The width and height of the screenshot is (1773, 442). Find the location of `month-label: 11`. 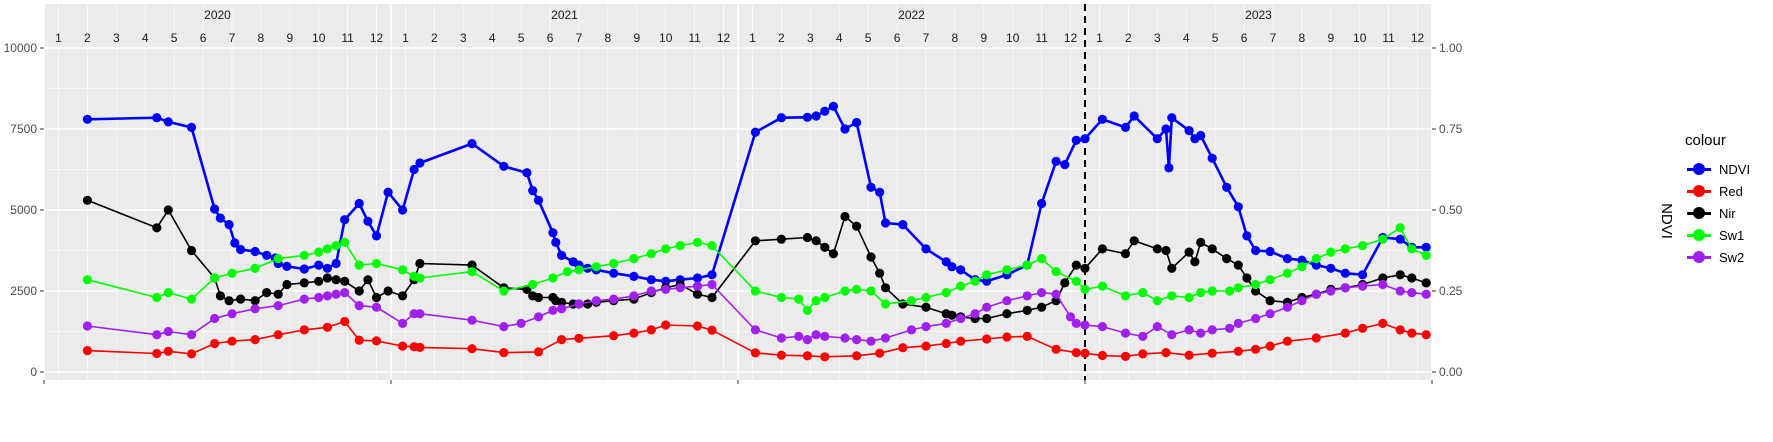

month-label: 11 is located at coordinates (1041, 38).